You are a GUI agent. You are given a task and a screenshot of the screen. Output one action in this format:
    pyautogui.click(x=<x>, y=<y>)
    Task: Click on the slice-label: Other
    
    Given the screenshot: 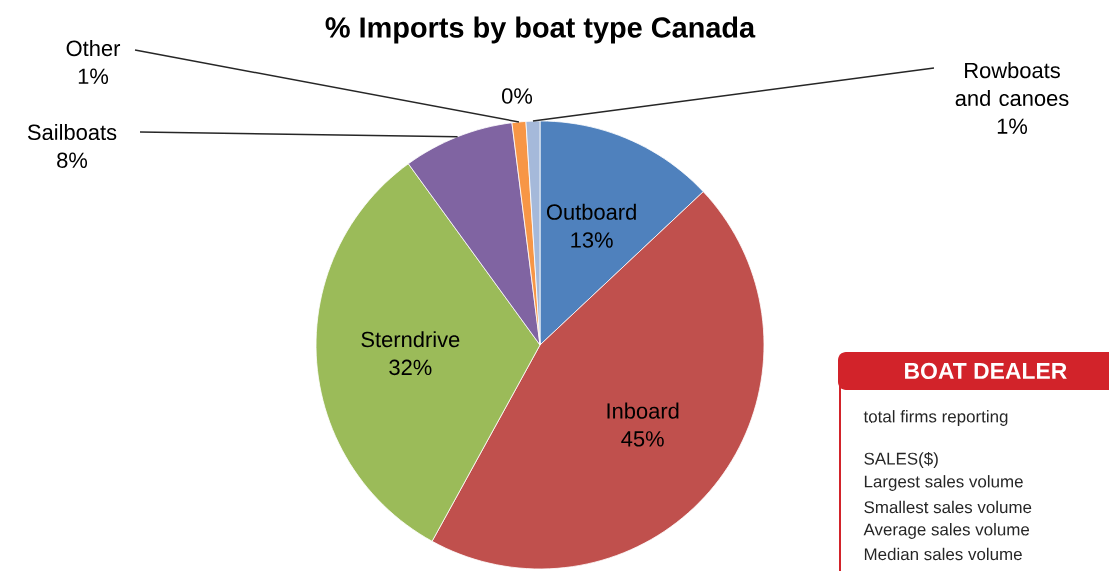 What is the action you would take?
    pyautogui.click(x=93, y=48)
    